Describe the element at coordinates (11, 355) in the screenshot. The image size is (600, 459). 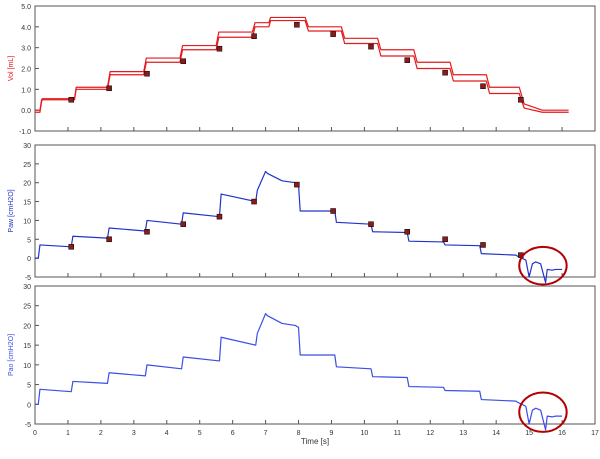
I see `y-axis-label: Pao [cmH2O]` at that location.